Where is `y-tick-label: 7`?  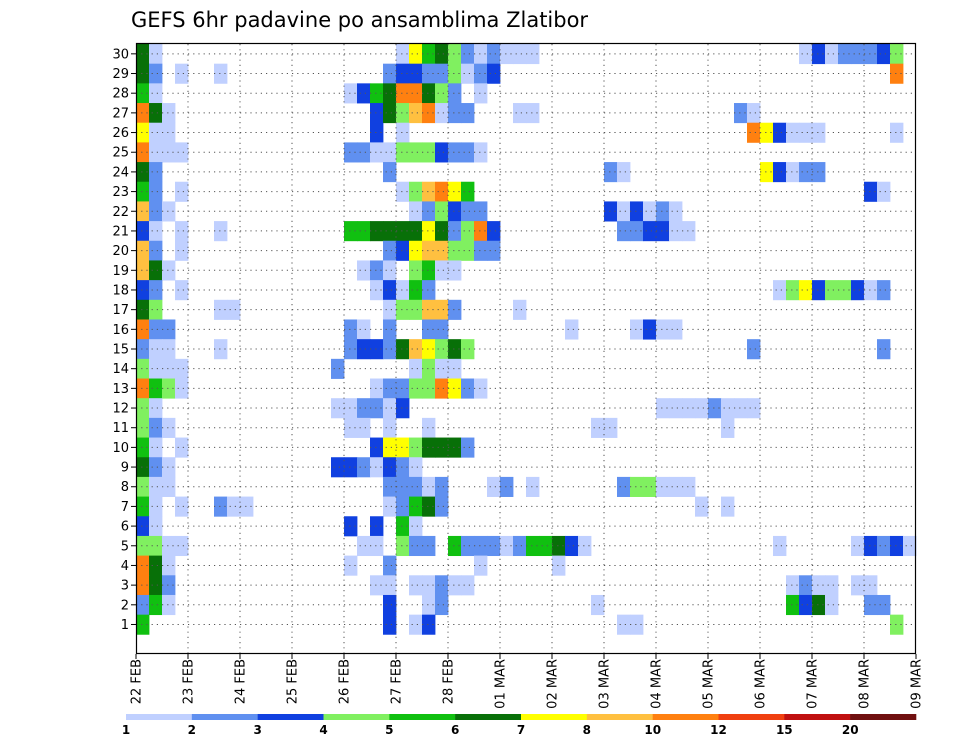
y-tick-label: 7 is located at coordinates (125, 507).